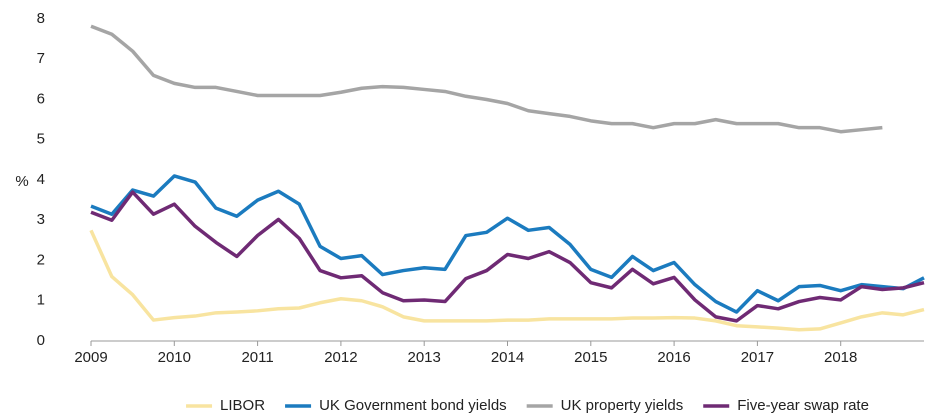  I want to click on legend-label: Five-year swap rate, so click(803, 405).